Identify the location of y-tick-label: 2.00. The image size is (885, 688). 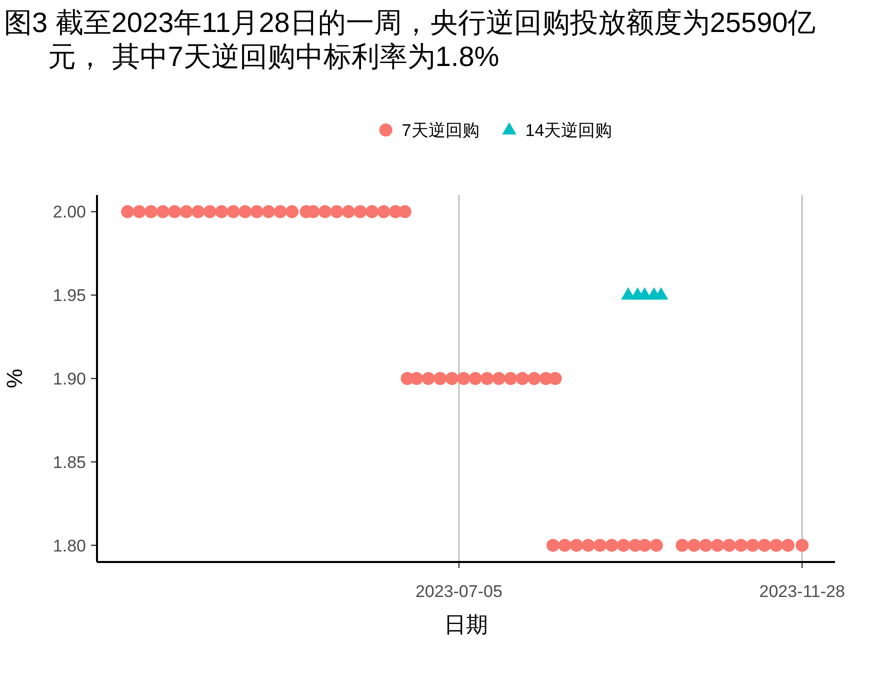
(69, 212).